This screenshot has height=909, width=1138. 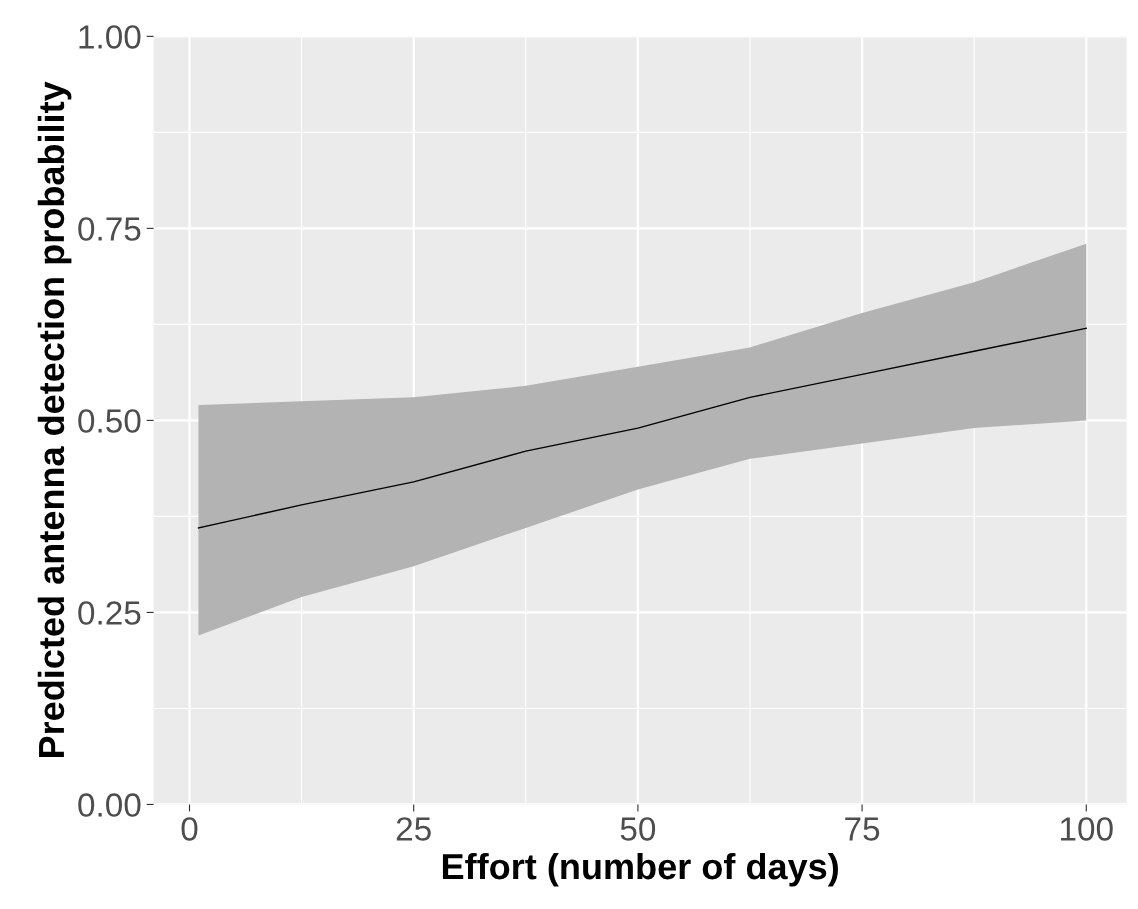 I want to click on y-axis-title: Predicted antenna detection probability, so click(x=54, y=419).